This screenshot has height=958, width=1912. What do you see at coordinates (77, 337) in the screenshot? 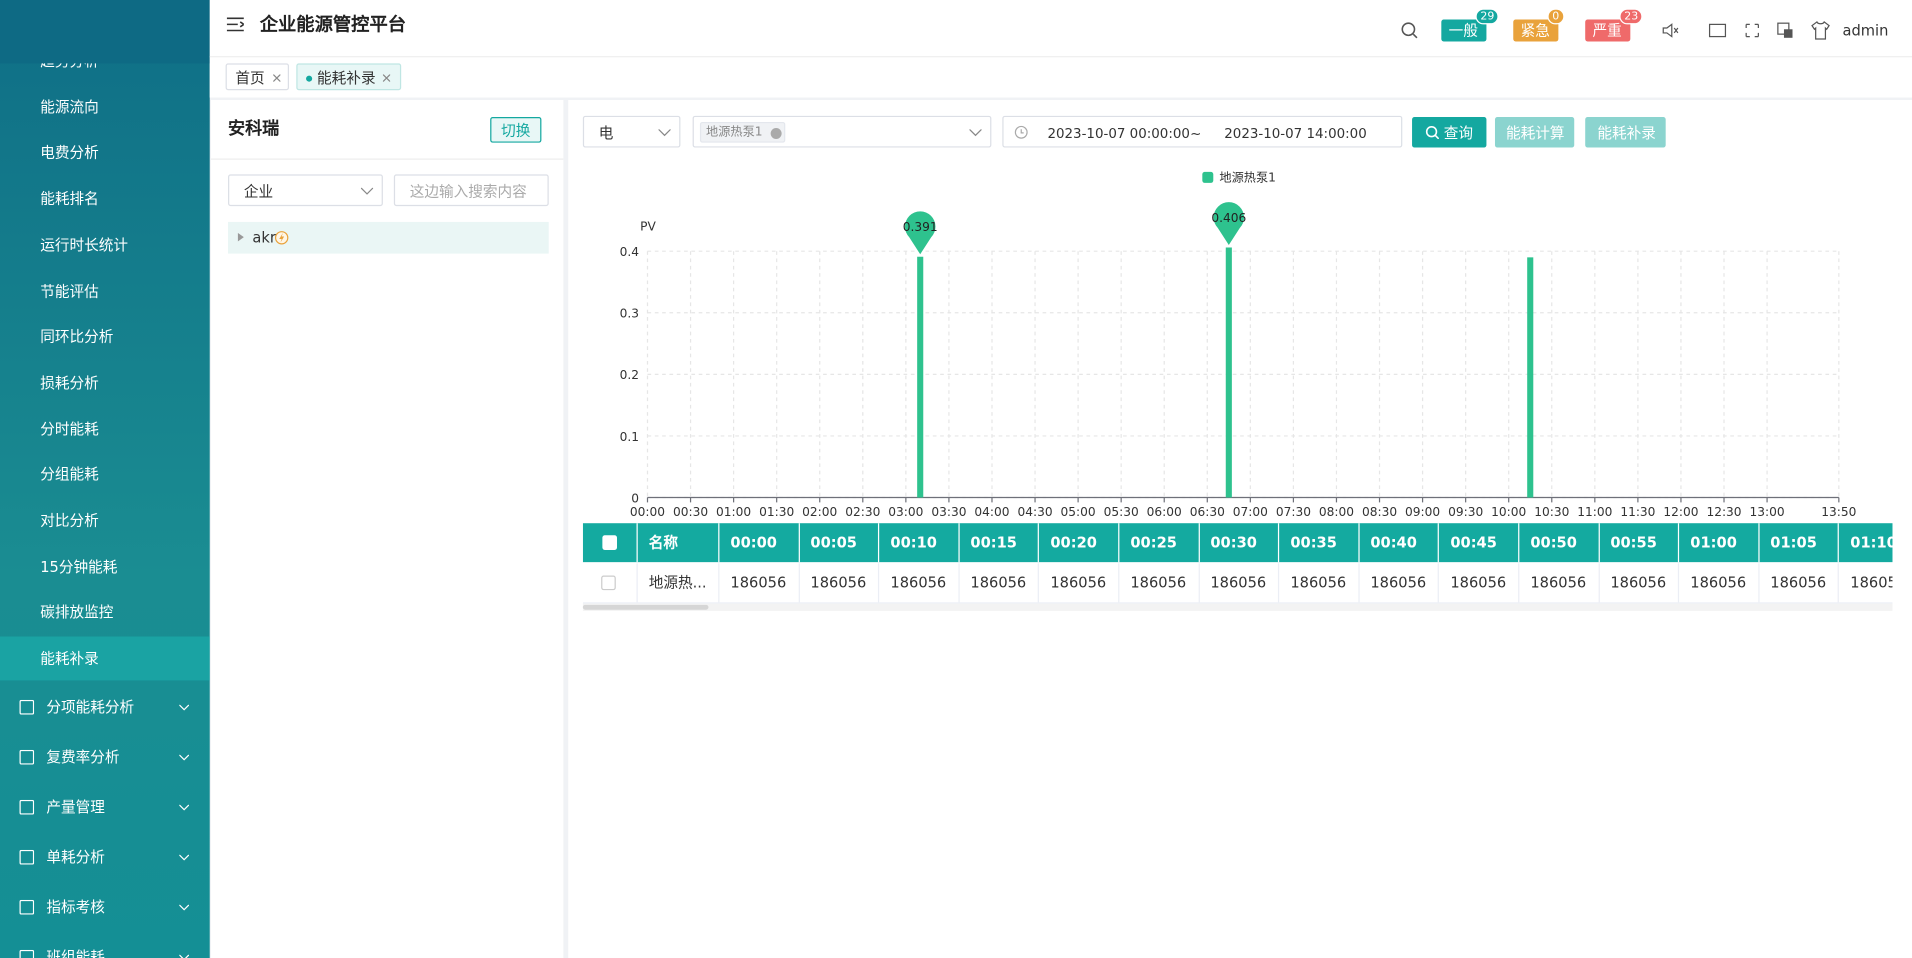
I see `menu-item: 同环比分析` at bounding box center [77, 337].